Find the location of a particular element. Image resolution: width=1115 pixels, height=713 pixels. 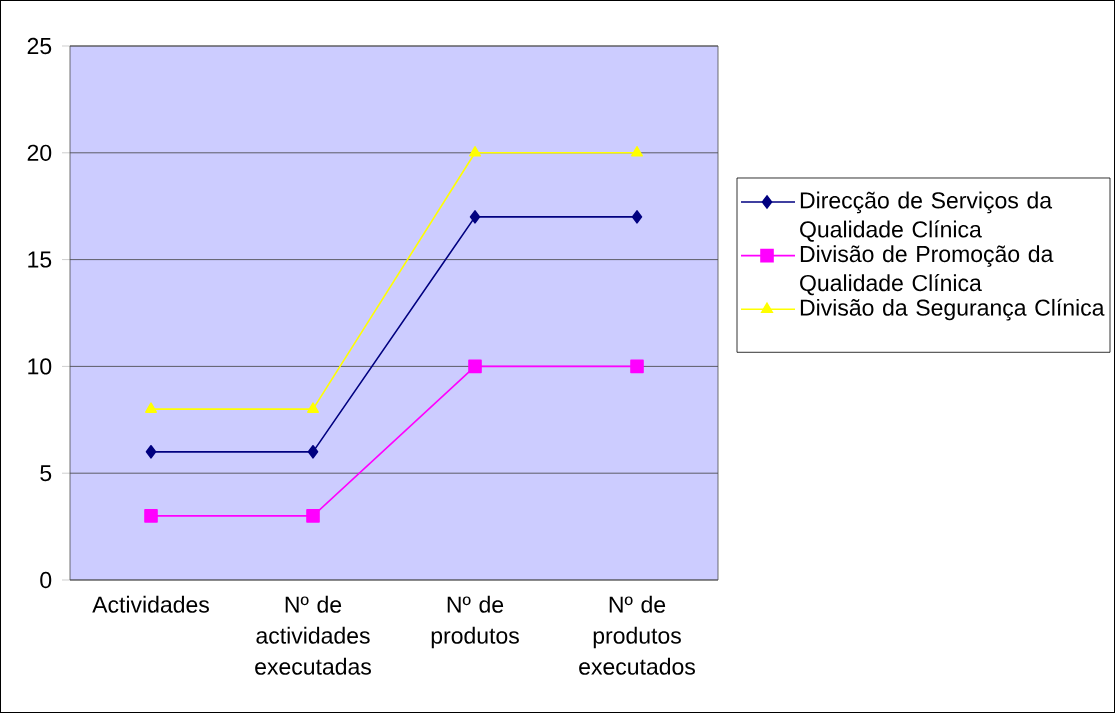

y-tick-label: 25 is located at coordinates (39, 46).